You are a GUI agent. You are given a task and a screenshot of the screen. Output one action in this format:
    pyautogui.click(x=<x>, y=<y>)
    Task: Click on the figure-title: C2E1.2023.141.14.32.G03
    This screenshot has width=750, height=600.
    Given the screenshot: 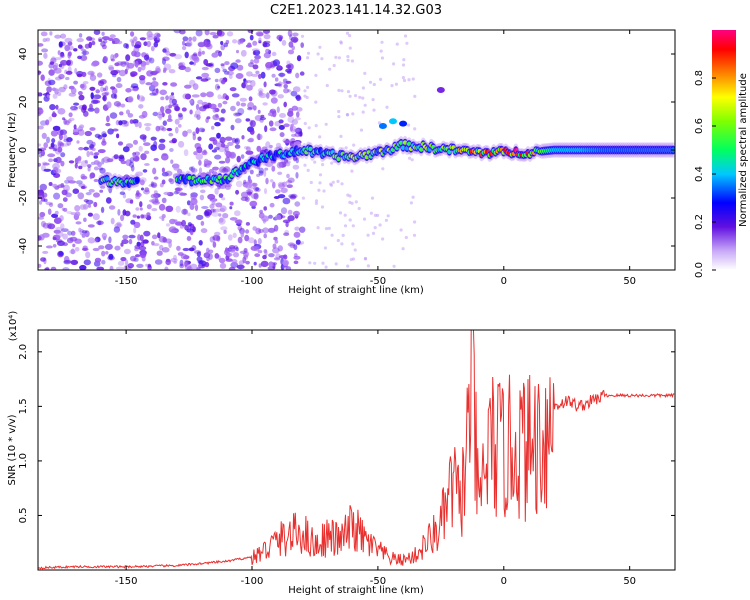 What is the action you would take?
    pyautogui.click(x=356, y=10)
    